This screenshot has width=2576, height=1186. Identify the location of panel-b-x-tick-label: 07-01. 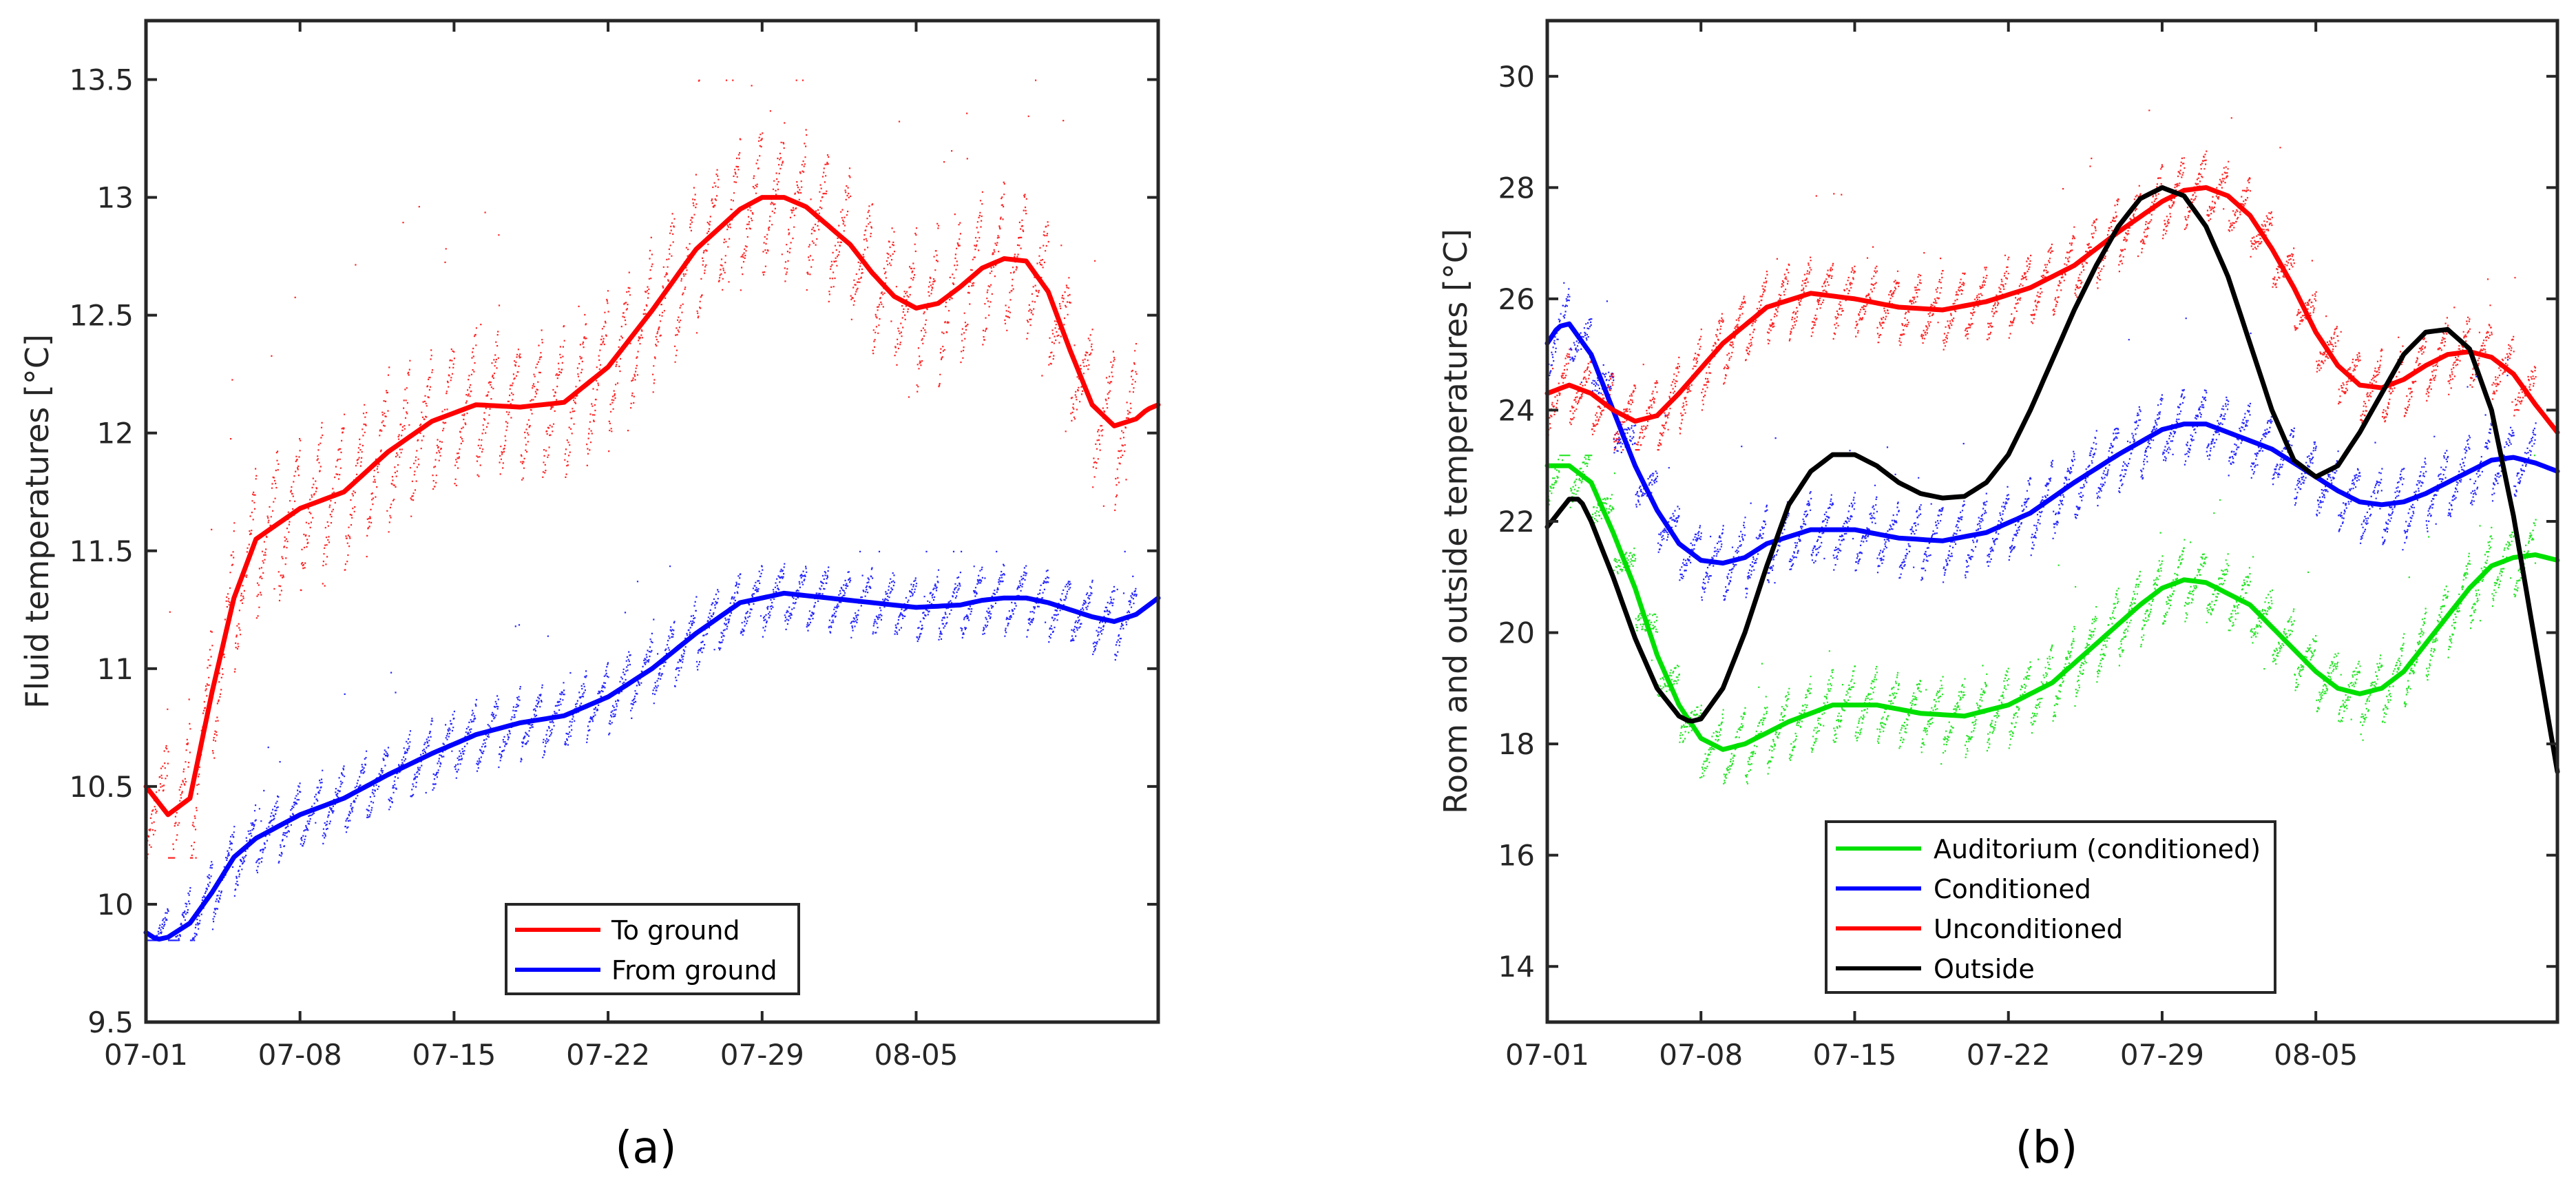
(1547, 1055).